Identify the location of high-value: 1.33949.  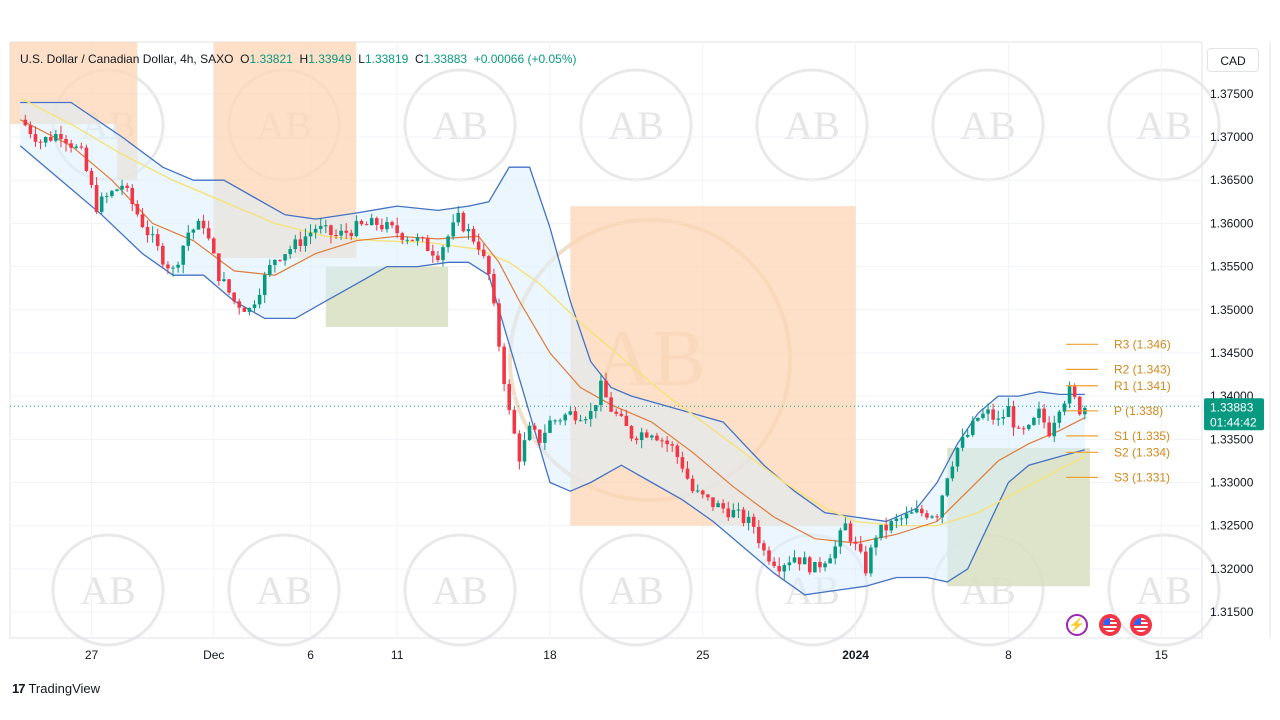
(330, 59).